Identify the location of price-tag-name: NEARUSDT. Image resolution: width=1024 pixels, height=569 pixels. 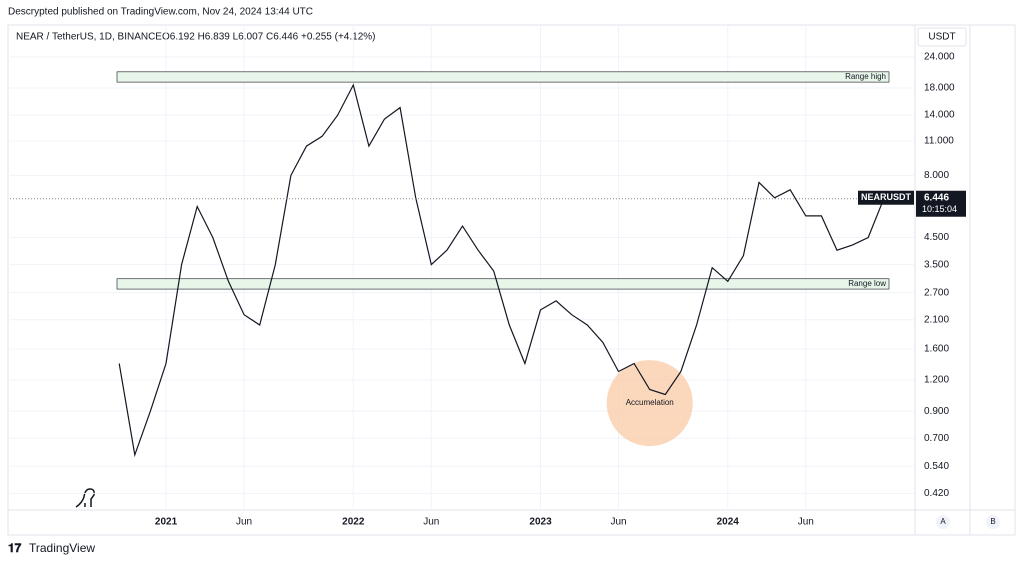
(886, 197).